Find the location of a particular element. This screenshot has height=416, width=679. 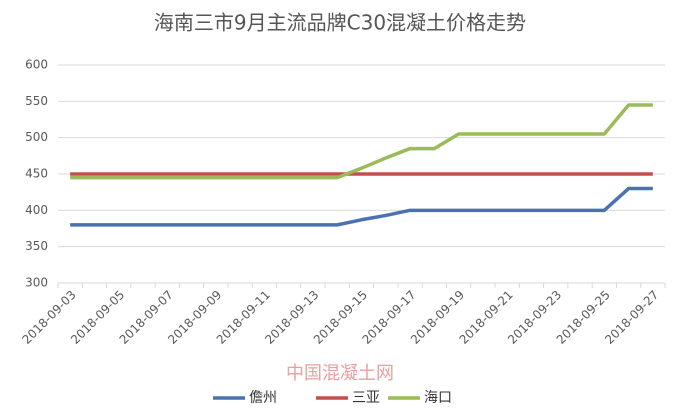

chart-title: 海南三市9月主流品牌C30混凝土价格走势 is located at coordinates (340, 23).